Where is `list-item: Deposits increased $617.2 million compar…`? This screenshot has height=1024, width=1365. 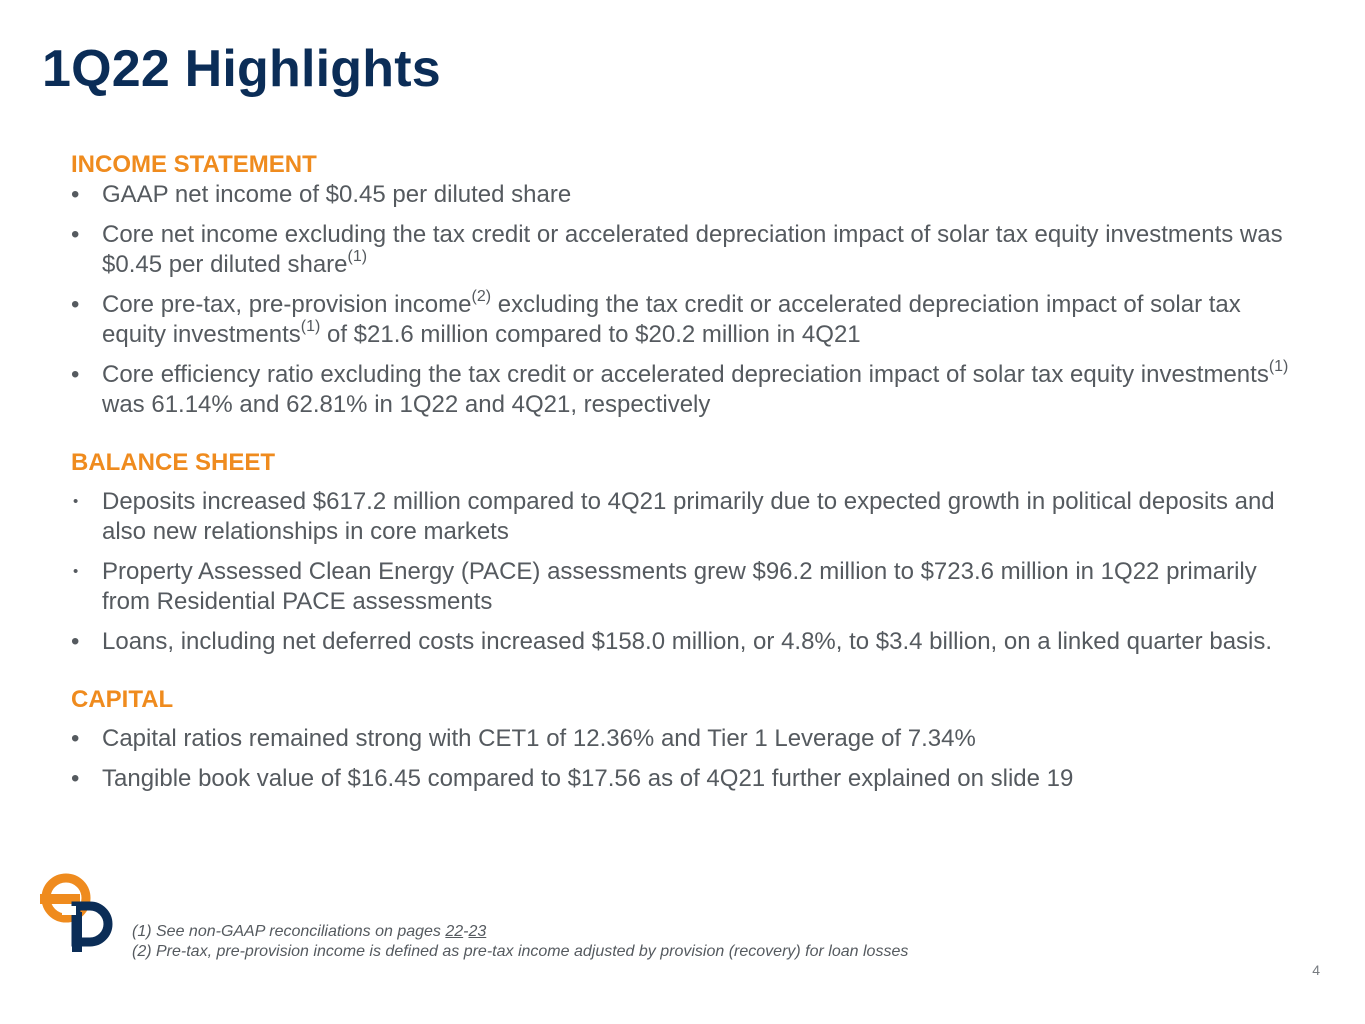
list-item: Deposits increased $617.2 million compar… is located at coordinates (686, 517).